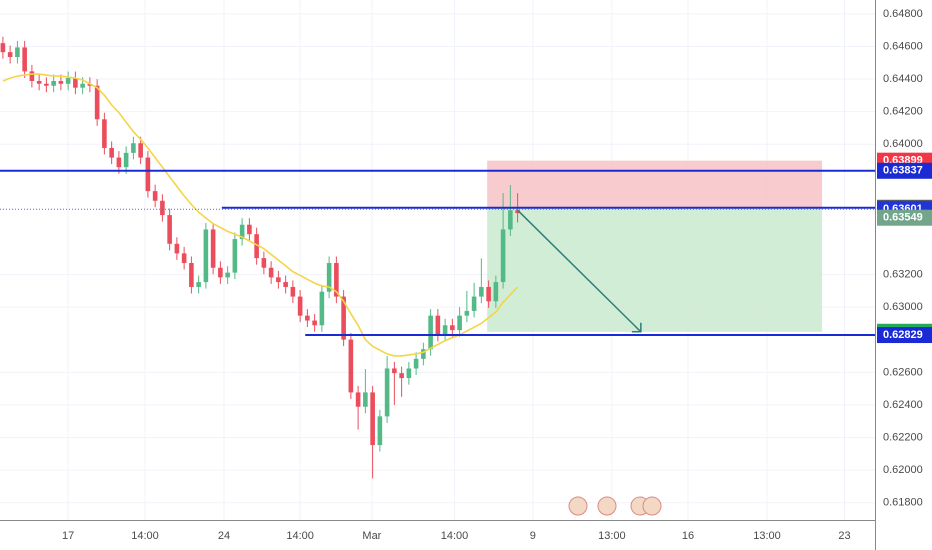 The width and height of the screenshot is (932, 550). I want to click on stop-zone, so click(655, 184).